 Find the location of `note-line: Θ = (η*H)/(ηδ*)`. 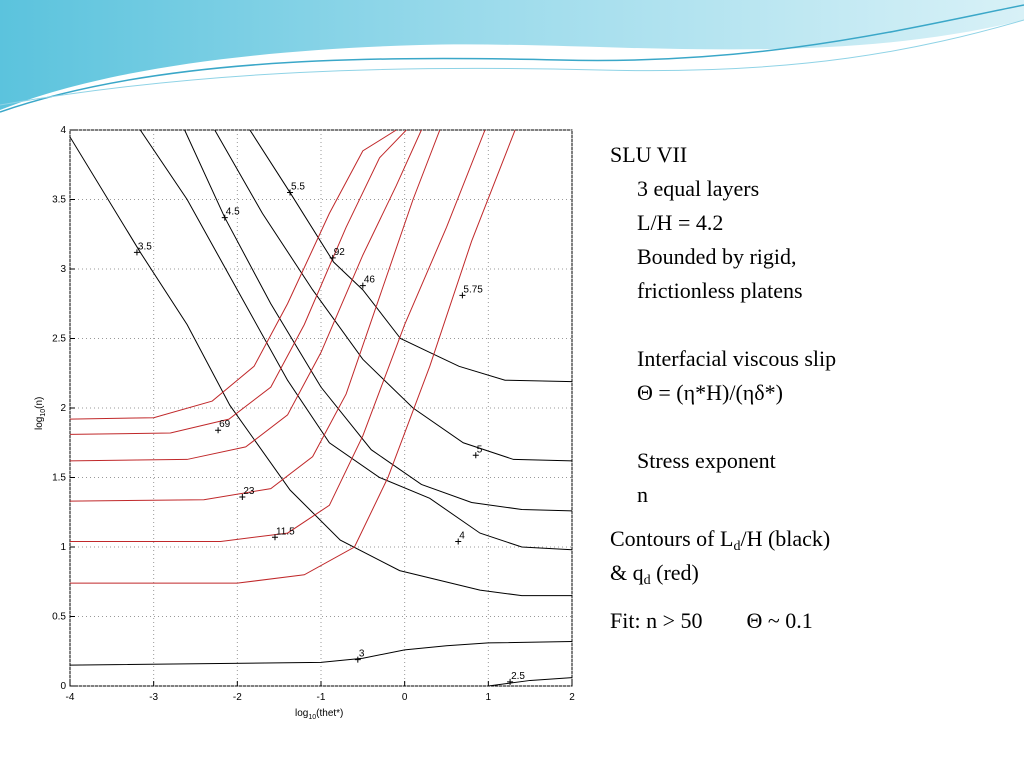

note-line: Θ = (η*H)/(ηδ*) is located at coordinates (710, 392).